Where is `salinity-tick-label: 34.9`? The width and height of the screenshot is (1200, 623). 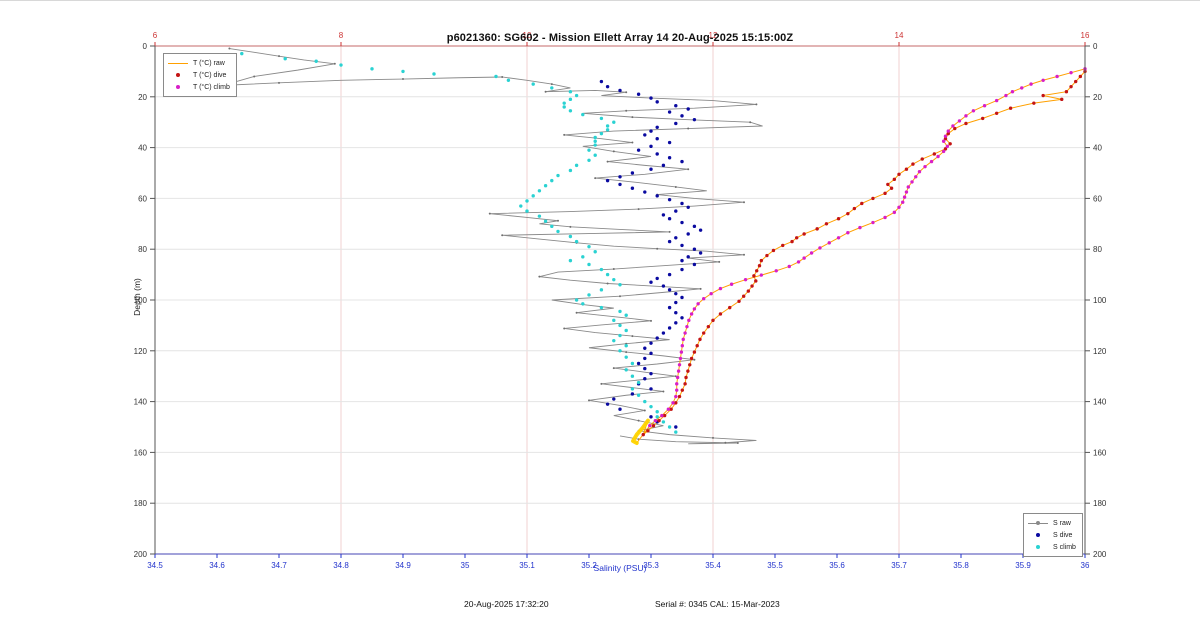 salinity-tick-label: 34.9 is located at coordinates (403, 565).